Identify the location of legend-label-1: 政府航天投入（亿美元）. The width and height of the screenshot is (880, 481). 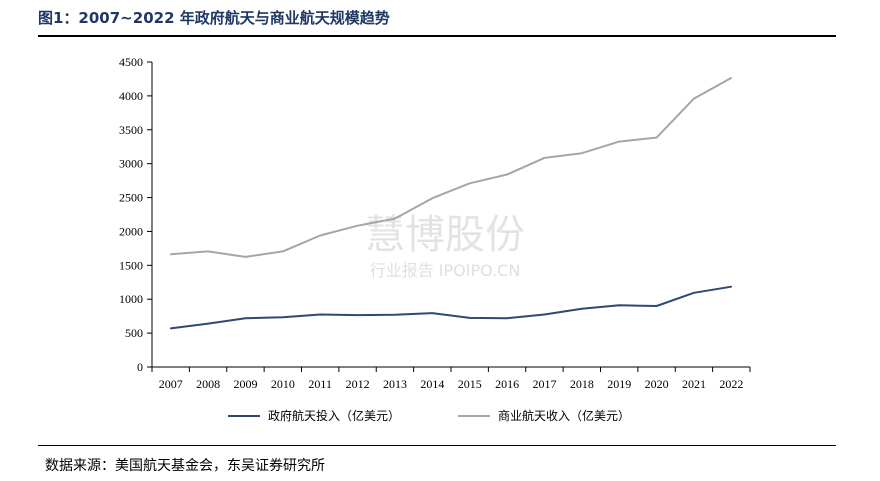
(334, 415).